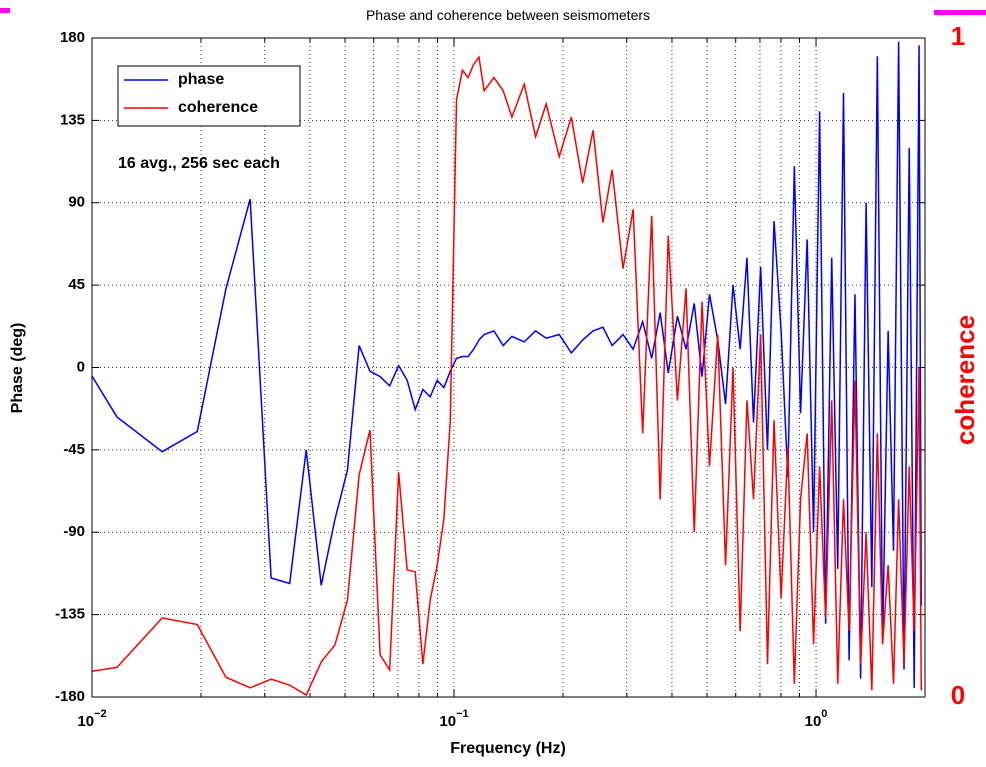  Describe the element at coordinates (100, 714) in the screenshot. I see `x-tick-exponent: −2` at that location.